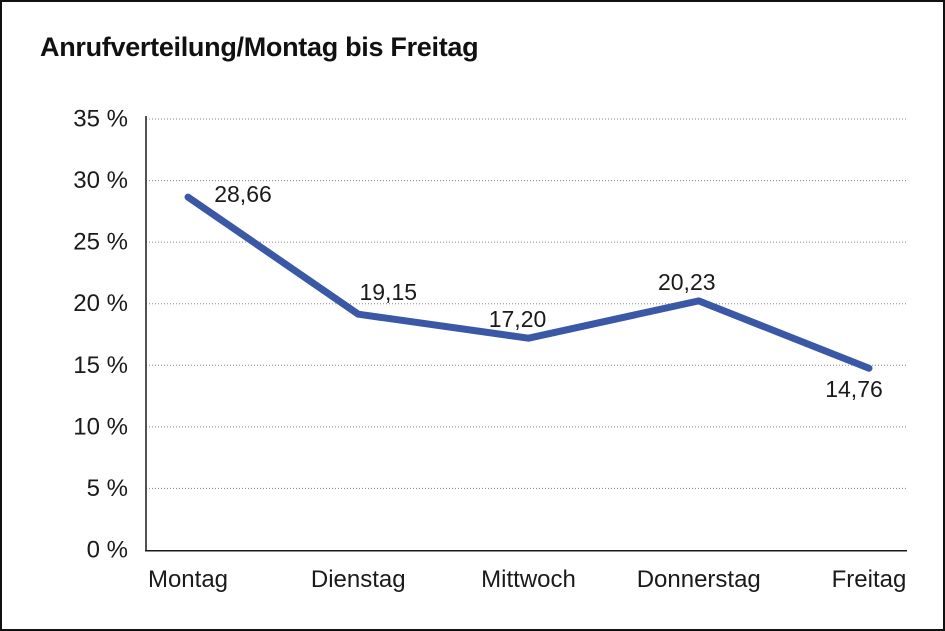 This screenshot has height=631, width=945. I want to click on y-tick-label: 30 %, so click(100, 180).